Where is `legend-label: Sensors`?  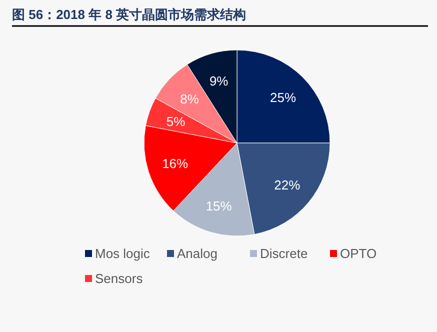 legend-label: Sensors is located at coordinates (119, 278).